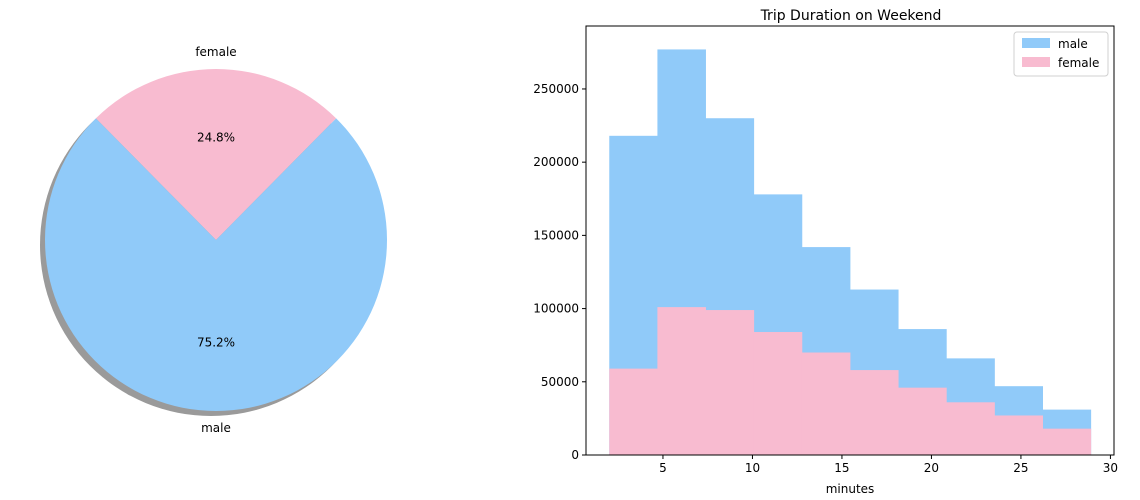 The width and height of the screenshot is (1140, 500). Describe the element at coordinates (931, 468) in the screenshot. I see `x-tick-label: 20` at that location.